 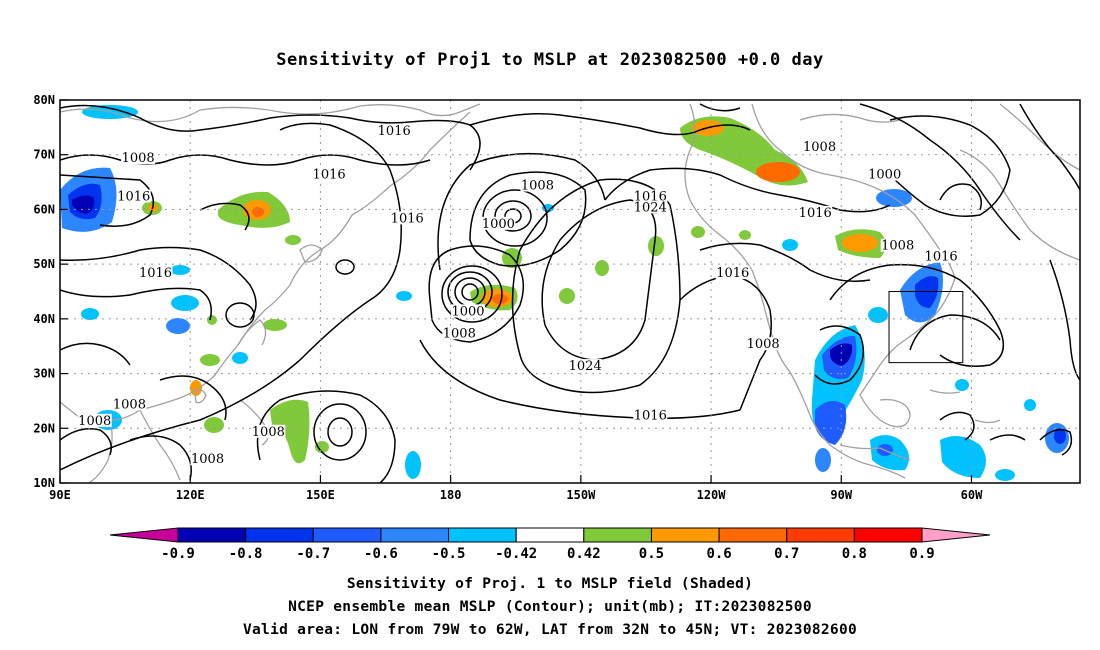 I want to click on lat-label: 70N, so click(x=44, y=155).